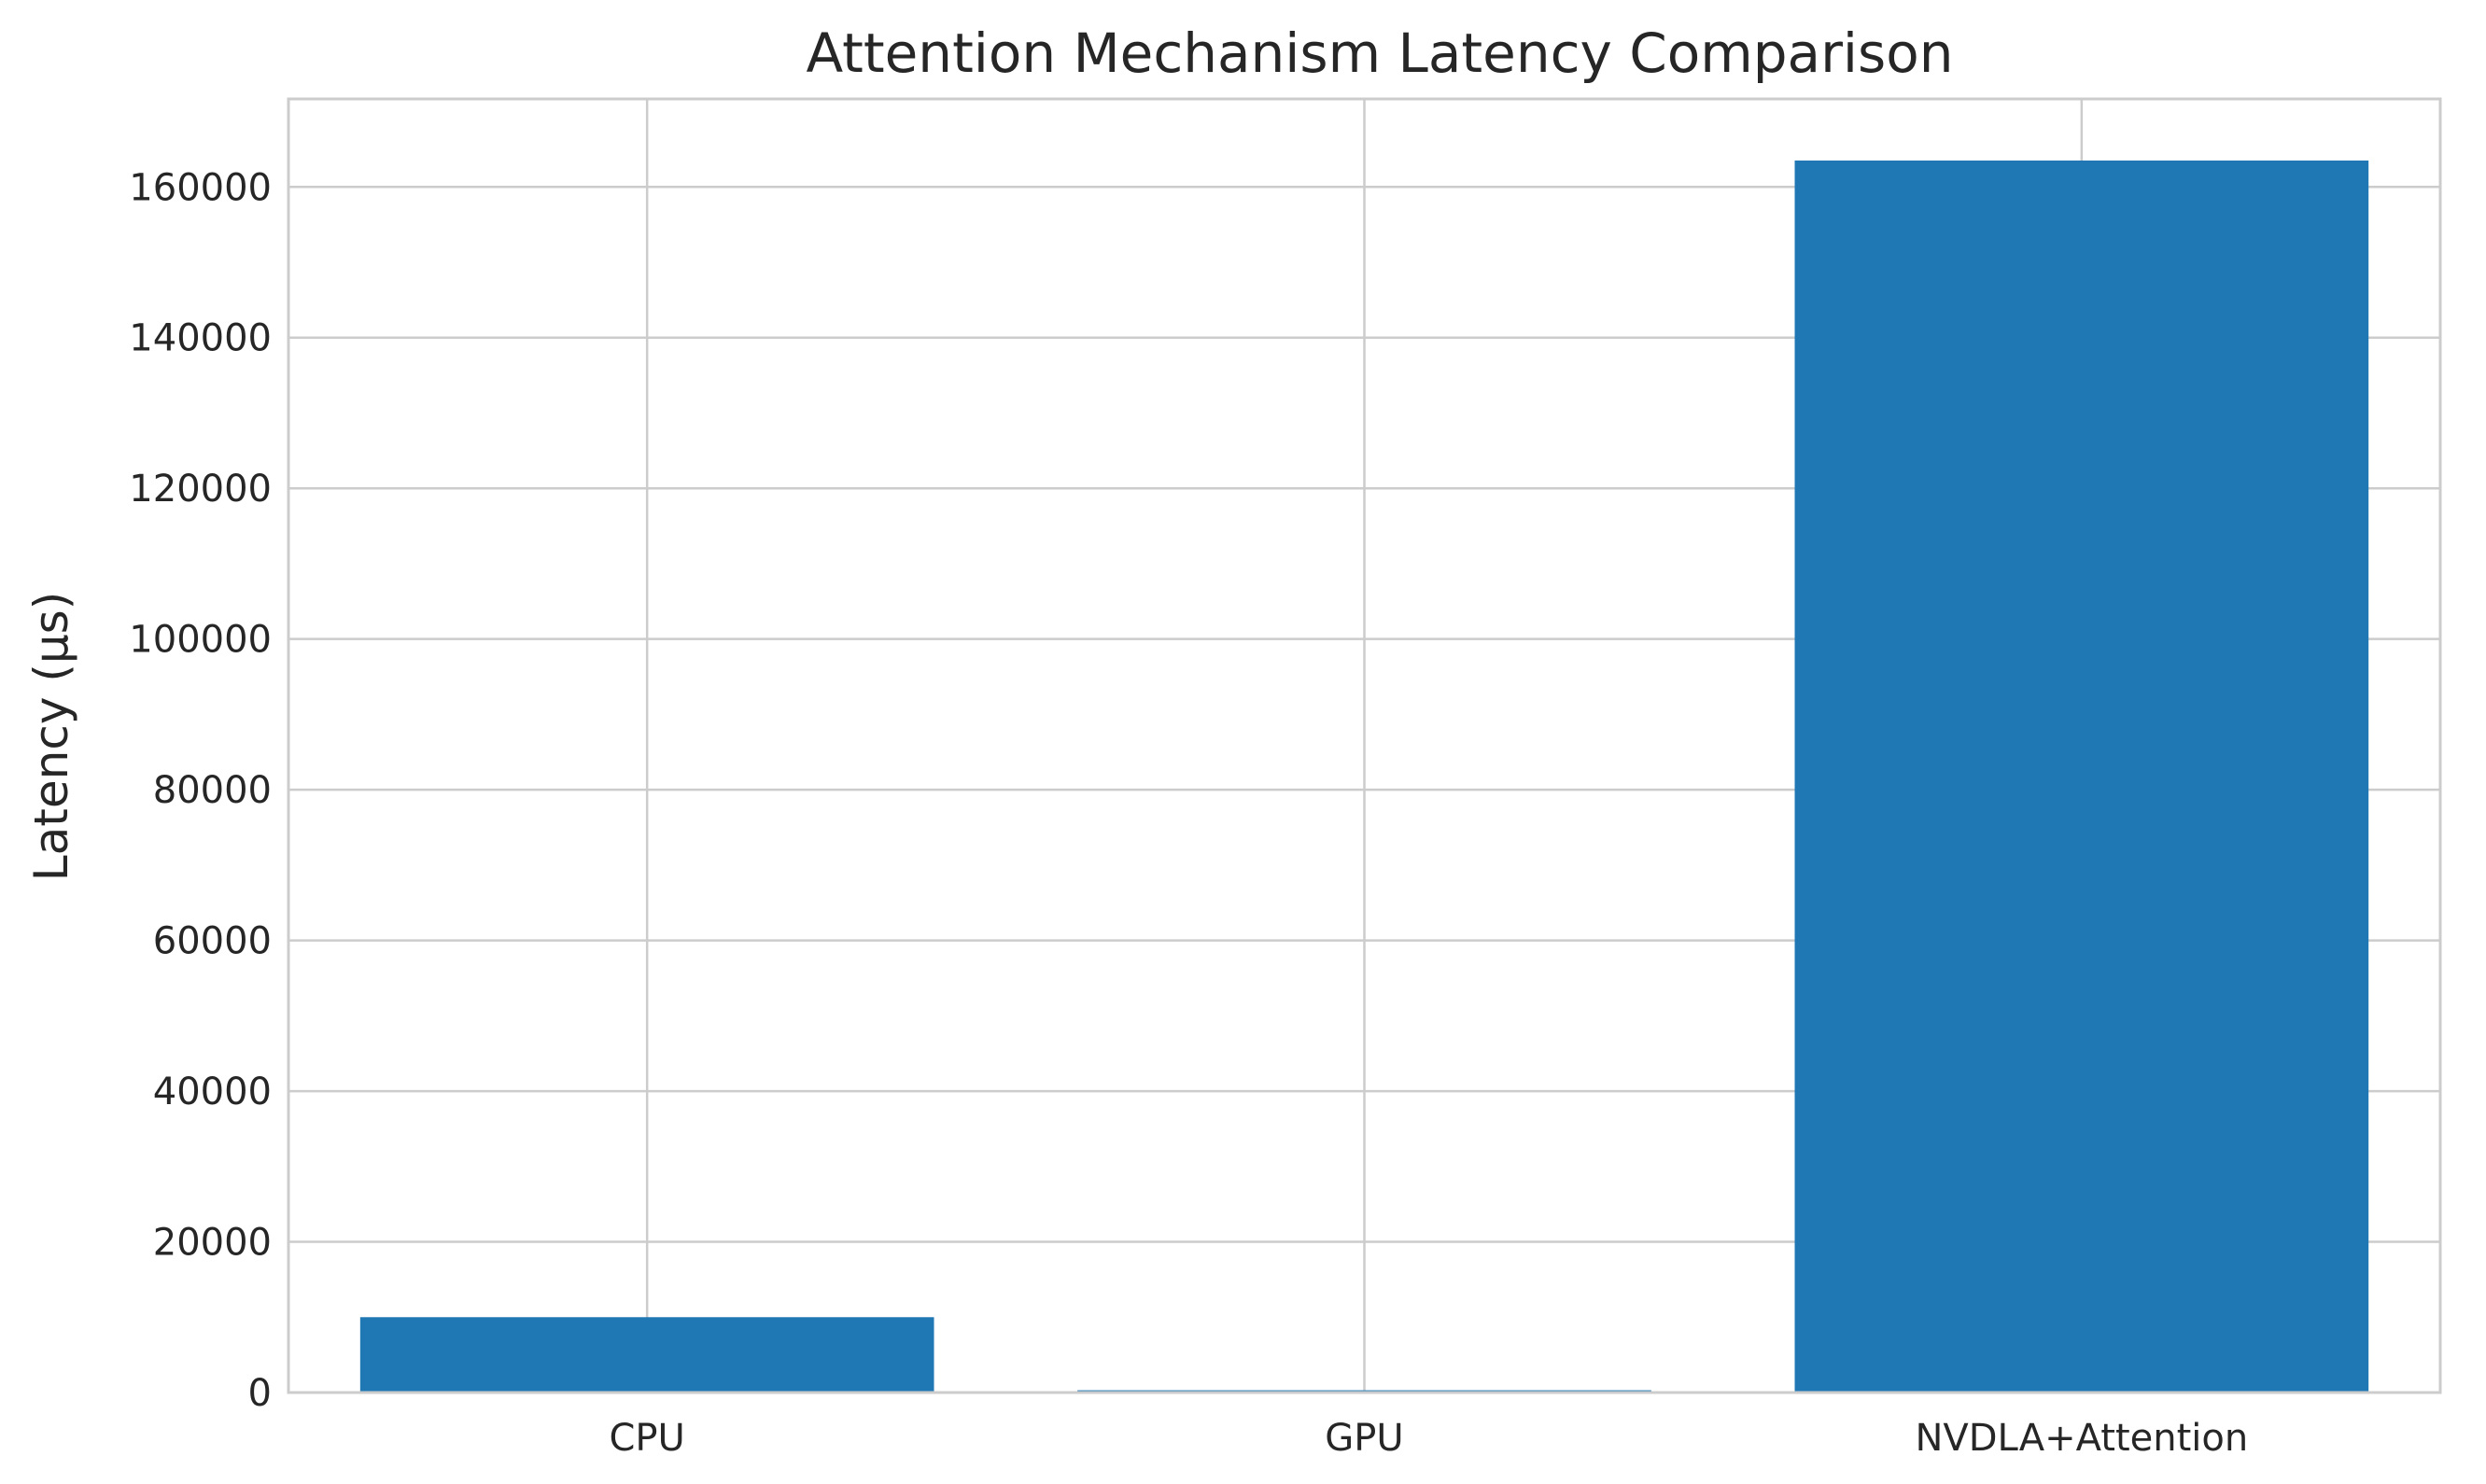 The width and height of the screenshot is (2486, 1484). I want to click on y-axis-label: Latency (µs), so click(51, 736).